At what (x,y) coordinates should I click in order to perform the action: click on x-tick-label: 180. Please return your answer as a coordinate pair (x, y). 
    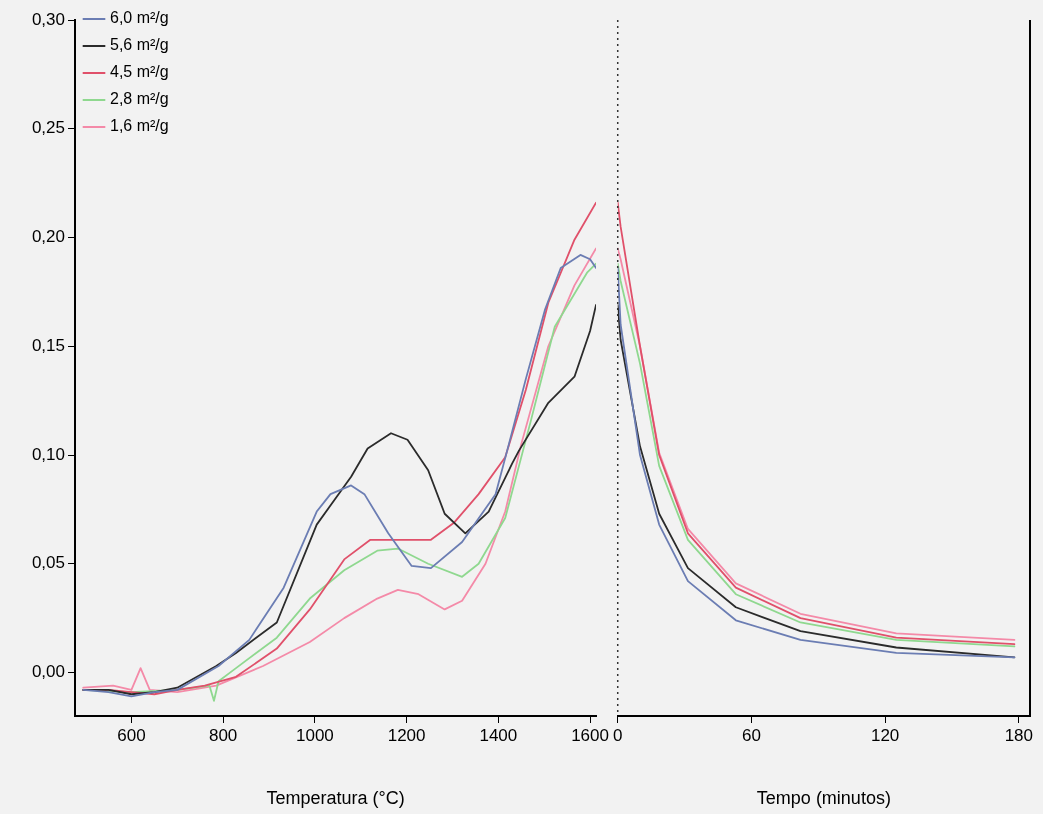
    Looking at the image, I should click on (1019, 735).